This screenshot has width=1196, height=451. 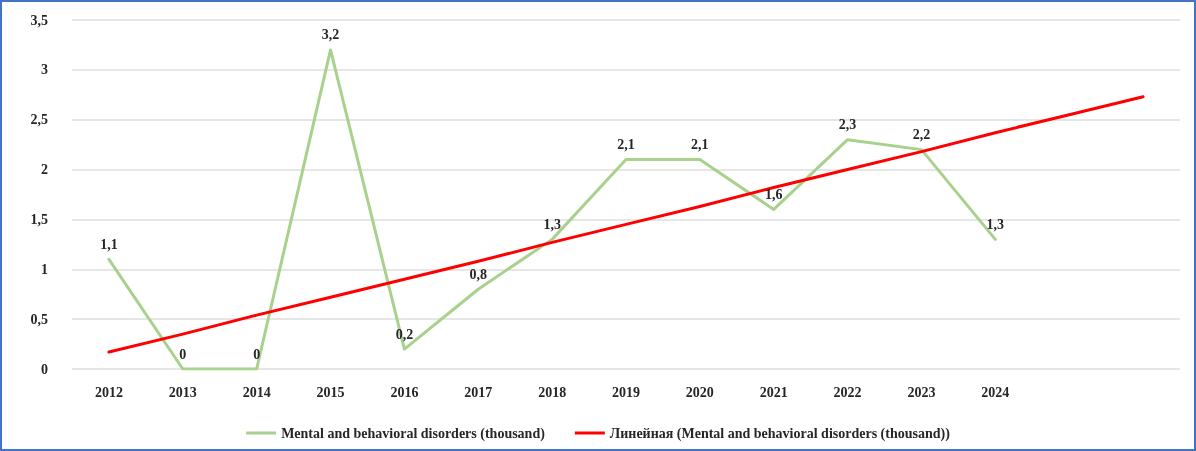 I want to click on legend-label: Линейная (Mental and behavioral disorders (thousand)), so click(x=780, y=433).